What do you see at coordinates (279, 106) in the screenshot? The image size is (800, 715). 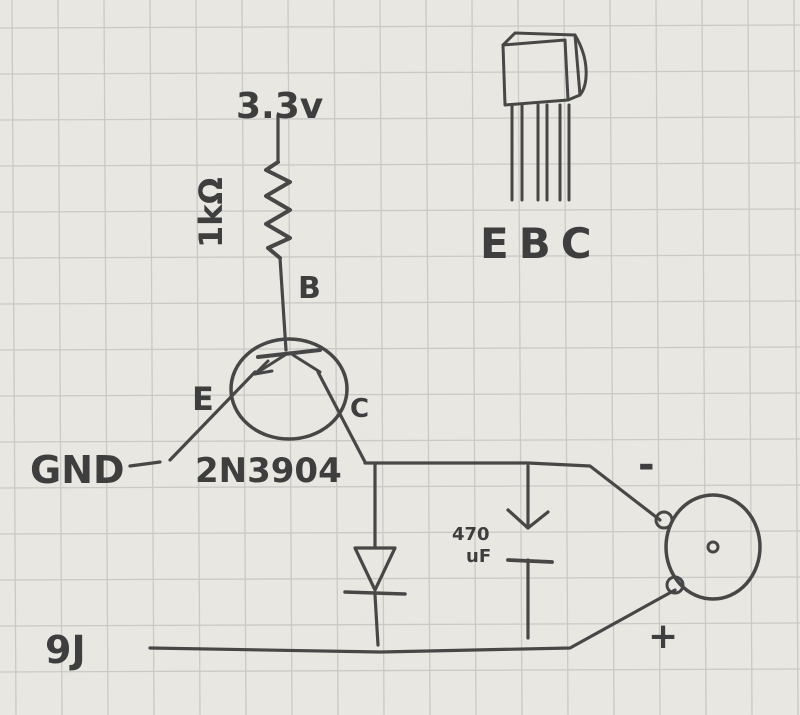 I see `supply-label: 3.3v` at bounding box center [279, 106].